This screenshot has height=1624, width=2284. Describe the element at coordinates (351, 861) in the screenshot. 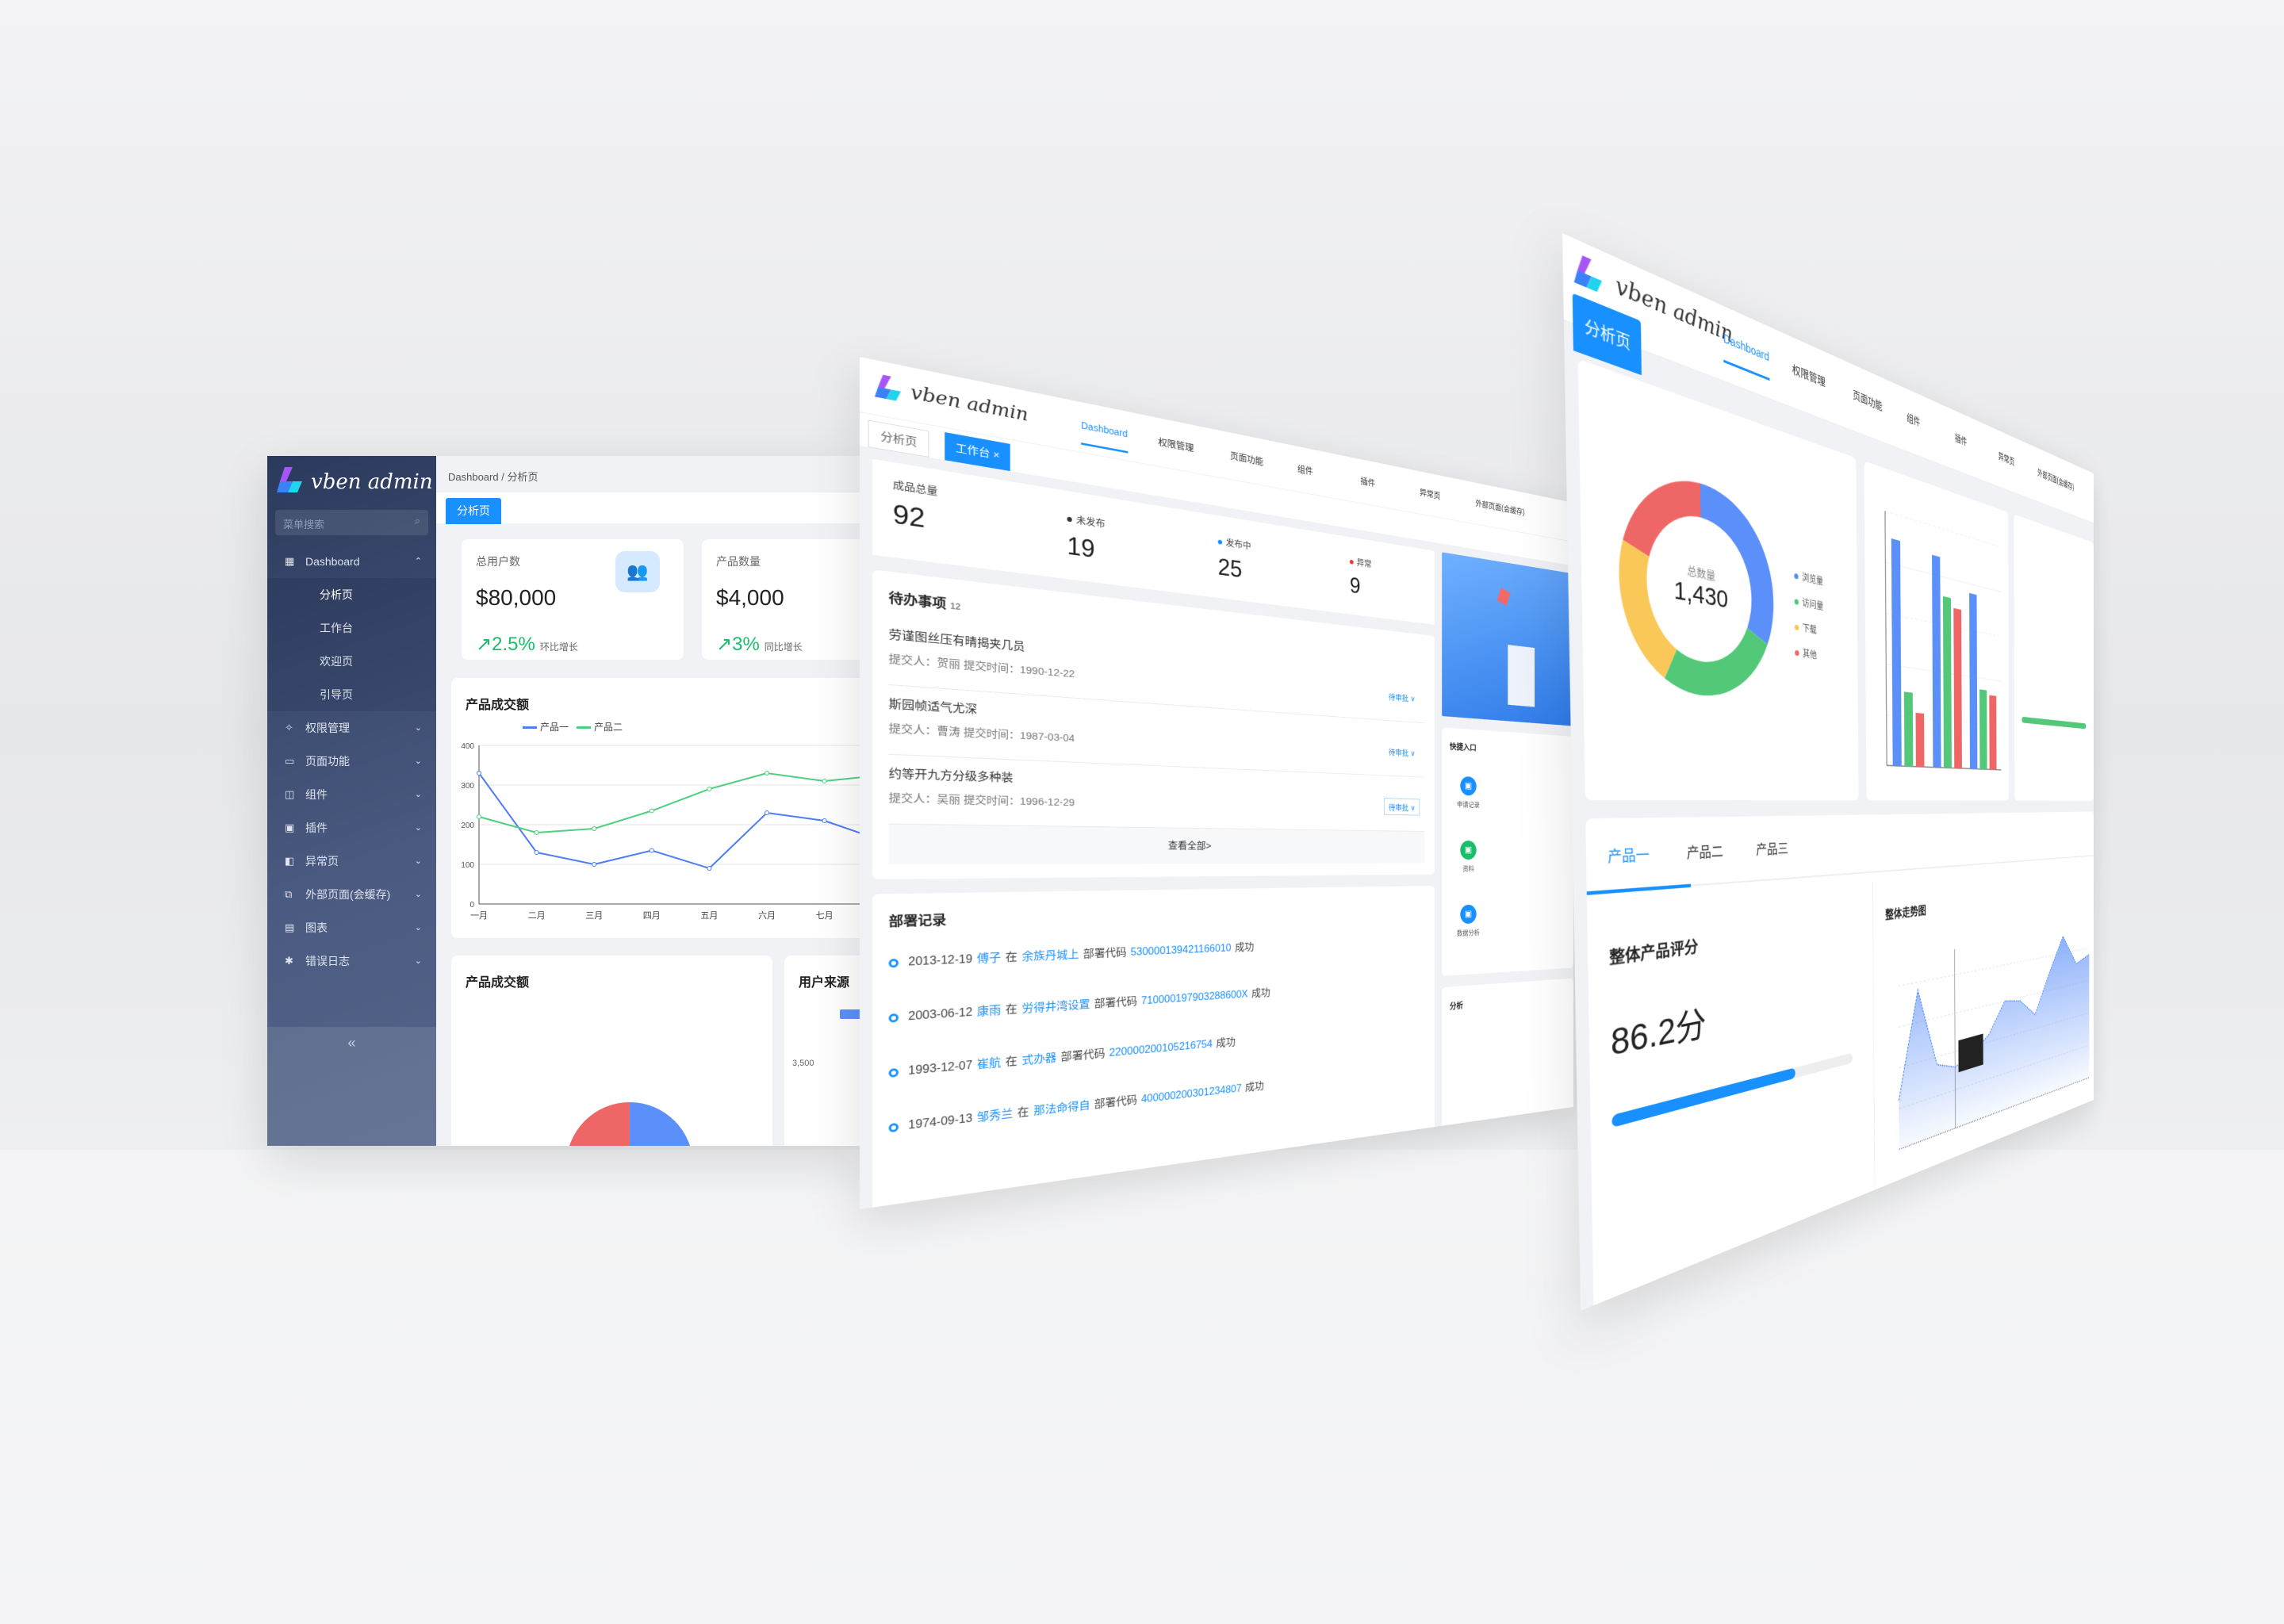

I see `sidebar-item: ◧ 异常页 ⌄` at that location.